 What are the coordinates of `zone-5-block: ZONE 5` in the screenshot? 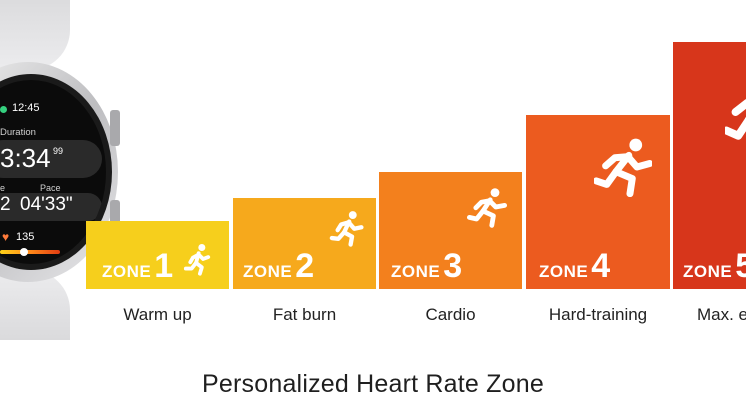 It's located at (709, 165).